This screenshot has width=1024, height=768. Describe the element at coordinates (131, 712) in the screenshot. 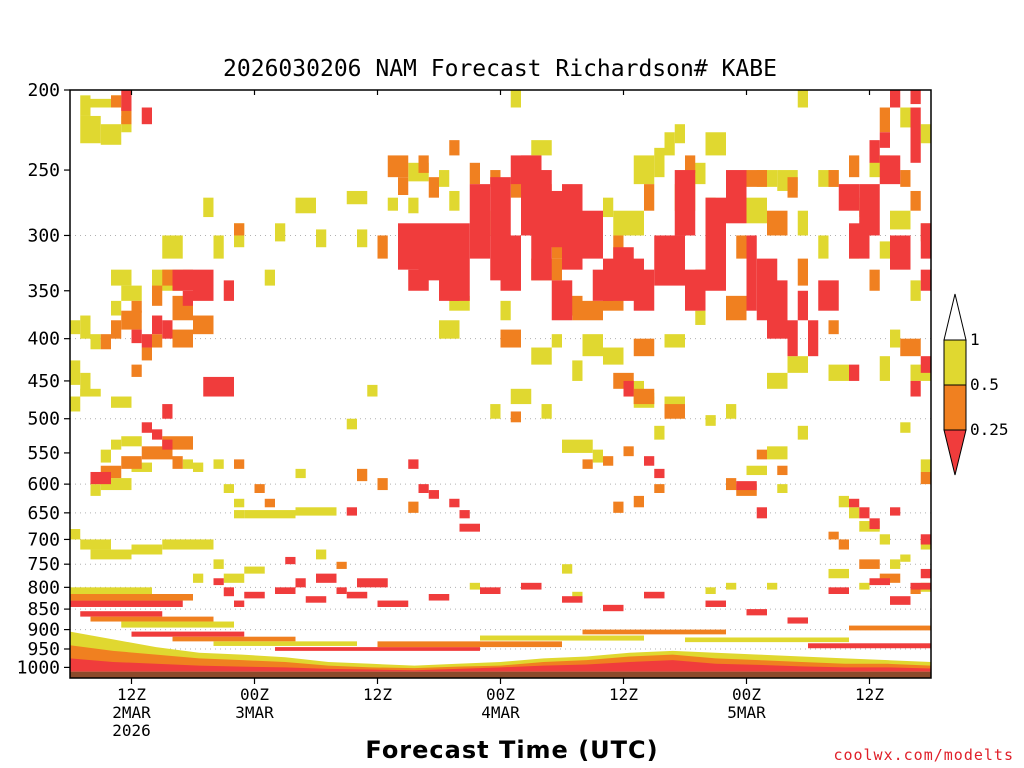

I see `x-tick-label: 2MAR` at that location.